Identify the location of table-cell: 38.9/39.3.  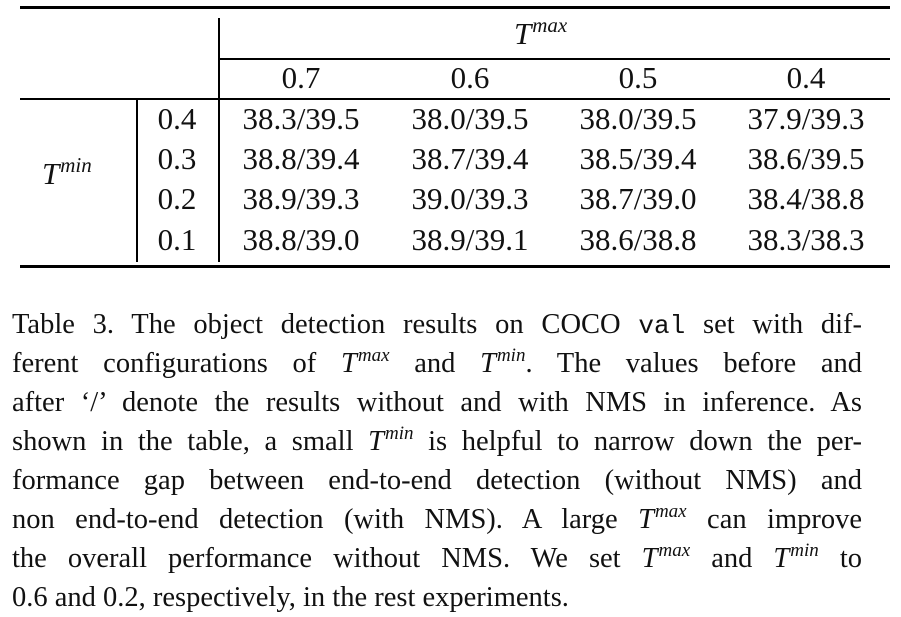
(301, 198).